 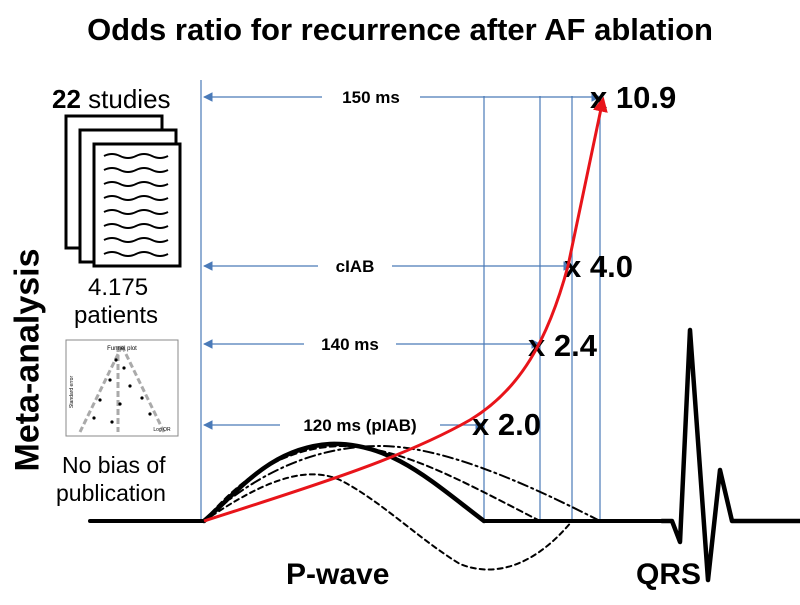 I want to click on patients-count: 4.175, so click(x=118, y=287).